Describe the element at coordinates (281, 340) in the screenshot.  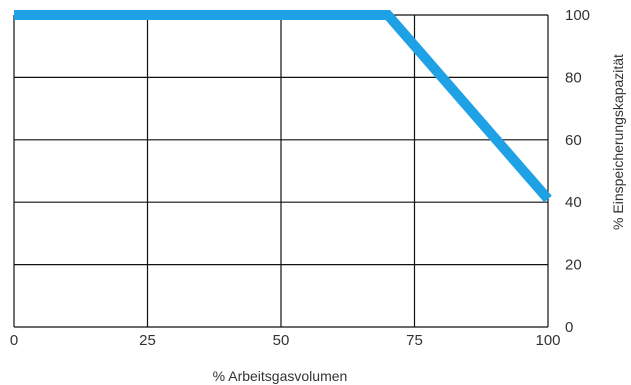
I see `x-tick-label: 50` at that location.